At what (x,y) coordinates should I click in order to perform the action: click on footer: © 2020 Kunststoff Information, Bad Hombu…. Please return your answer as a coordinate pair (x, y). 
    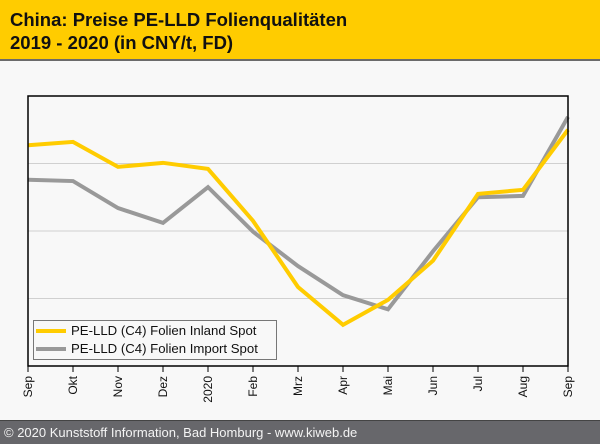
    Looking at the image, I should click on (300, 432).